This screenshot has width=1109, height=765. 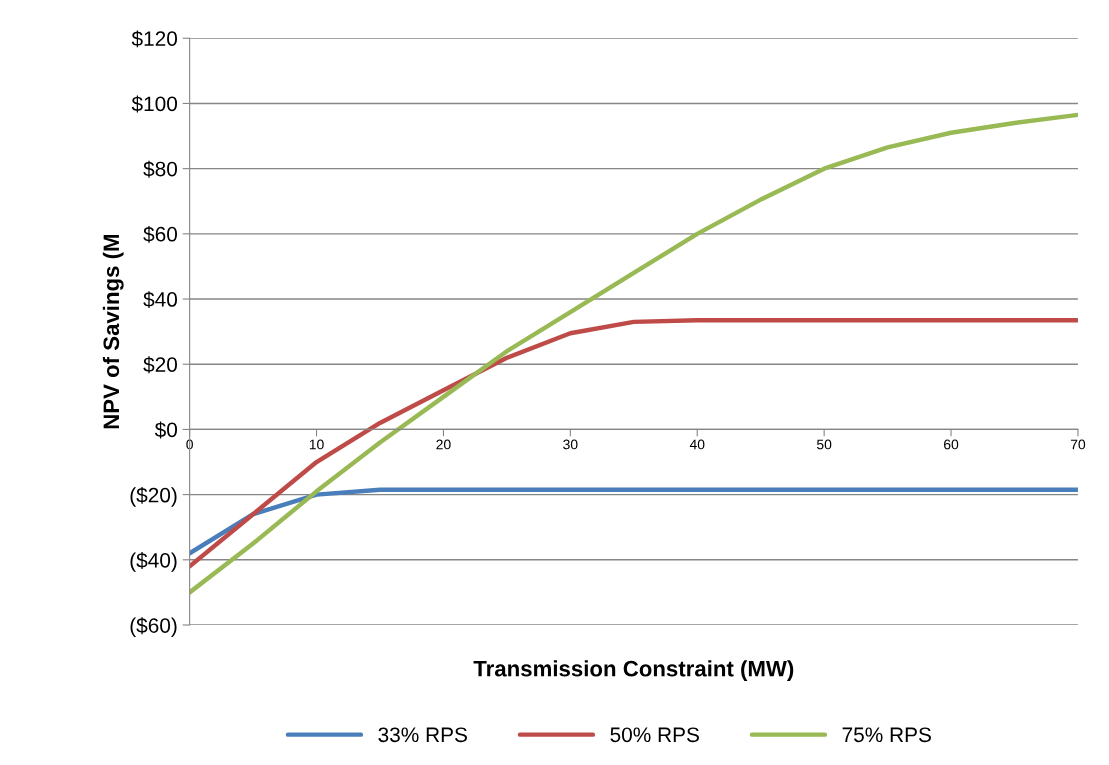 I want to click on y-tick-label: $80, so click(x=160, y=169).